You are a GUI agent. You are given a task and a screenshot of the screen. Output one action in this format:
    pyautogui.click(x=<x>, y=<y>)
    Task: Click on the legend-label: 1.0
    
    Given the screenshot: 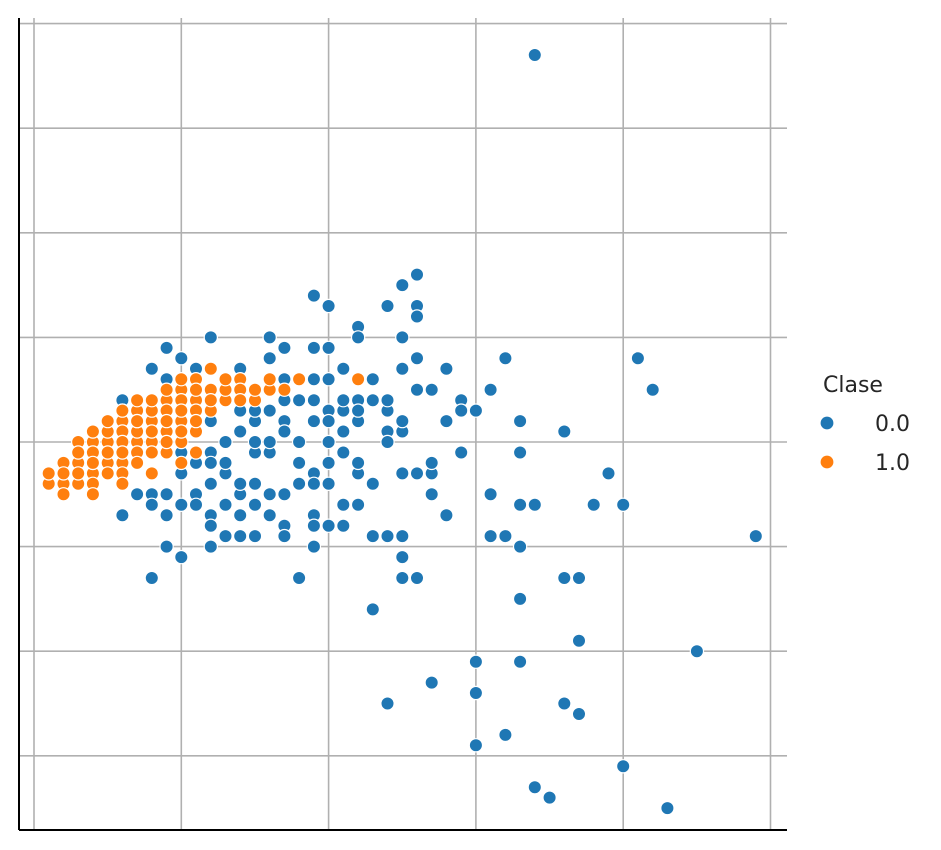 What is the action you would take?
    pyautogui.click(x=892, y=463)
    